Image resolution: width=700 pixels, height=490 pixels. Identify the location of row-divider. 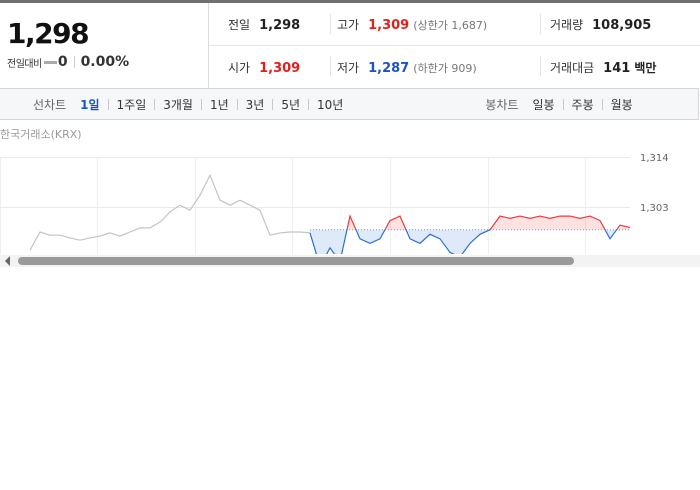
(454, 45).